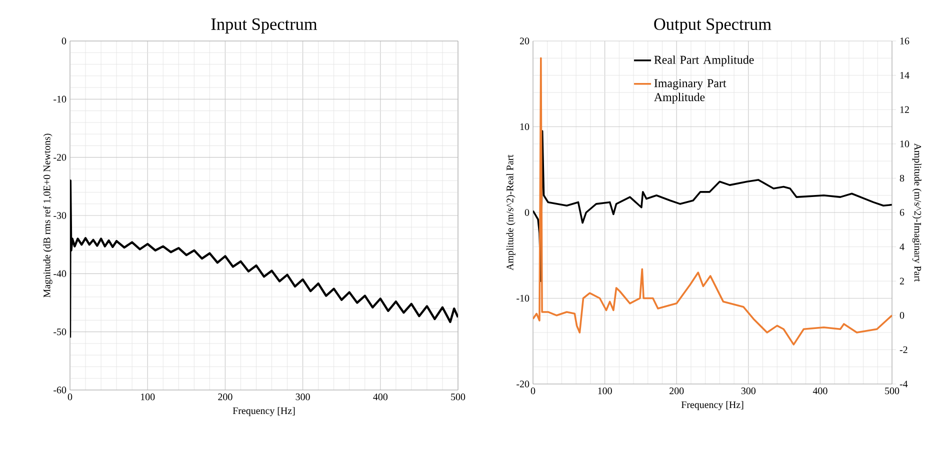 This screenshot has width=949, height=454. I want to click on y2-tick-label: 14, so click(905, 75).